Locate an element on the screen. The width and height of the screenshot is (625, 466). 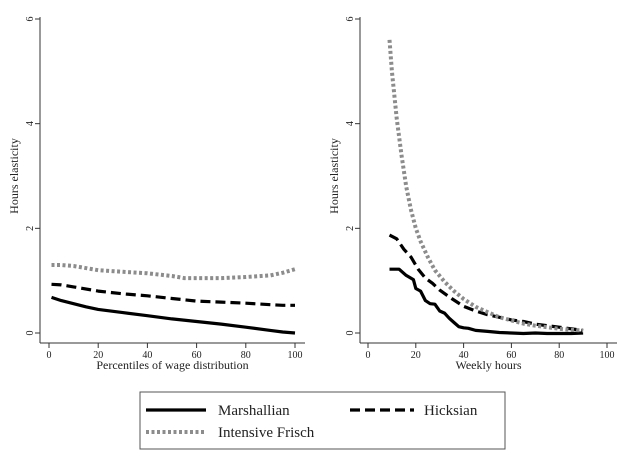
legend-entry-intensive-frisch: Intensive Frisch is located at coordinates (230, 433).